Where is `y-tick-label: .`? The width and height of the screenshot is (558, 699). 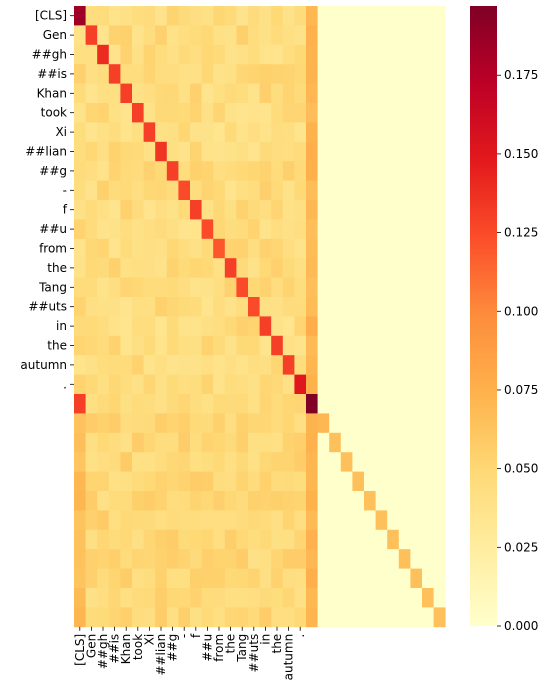
y-tick-label: . is located at coordinates (65, 384).